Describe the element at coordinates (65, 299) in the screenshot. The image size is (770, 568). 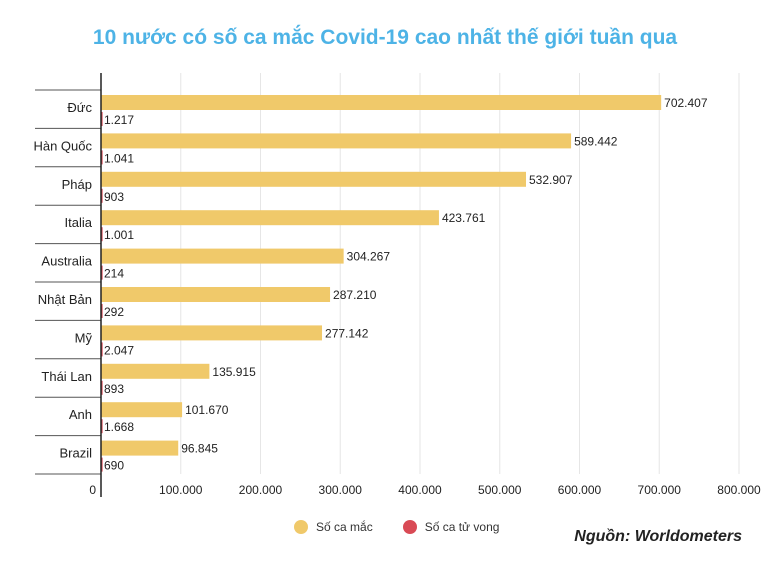
I see `category-label-5: Nhật Bản` at that location.